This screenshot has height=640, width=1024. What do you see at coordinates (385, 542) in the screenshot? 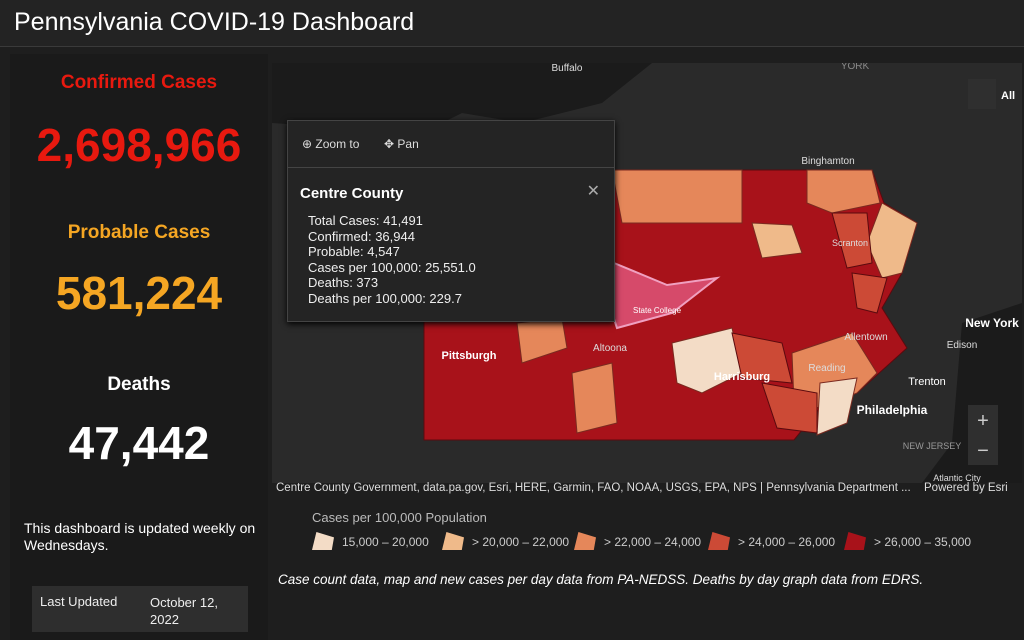
I see `legend-label: 15,000 – 20,000` at bounding box center [385, 542].